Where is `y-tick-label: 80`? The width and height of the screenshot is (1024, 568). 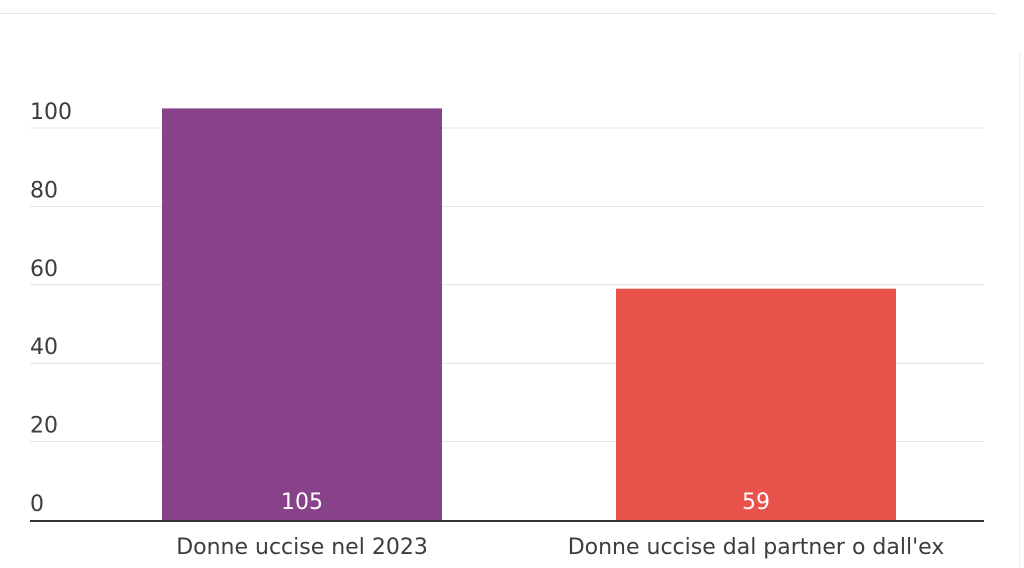
y-tick-label: 80 is located at coordinates (44, 190).